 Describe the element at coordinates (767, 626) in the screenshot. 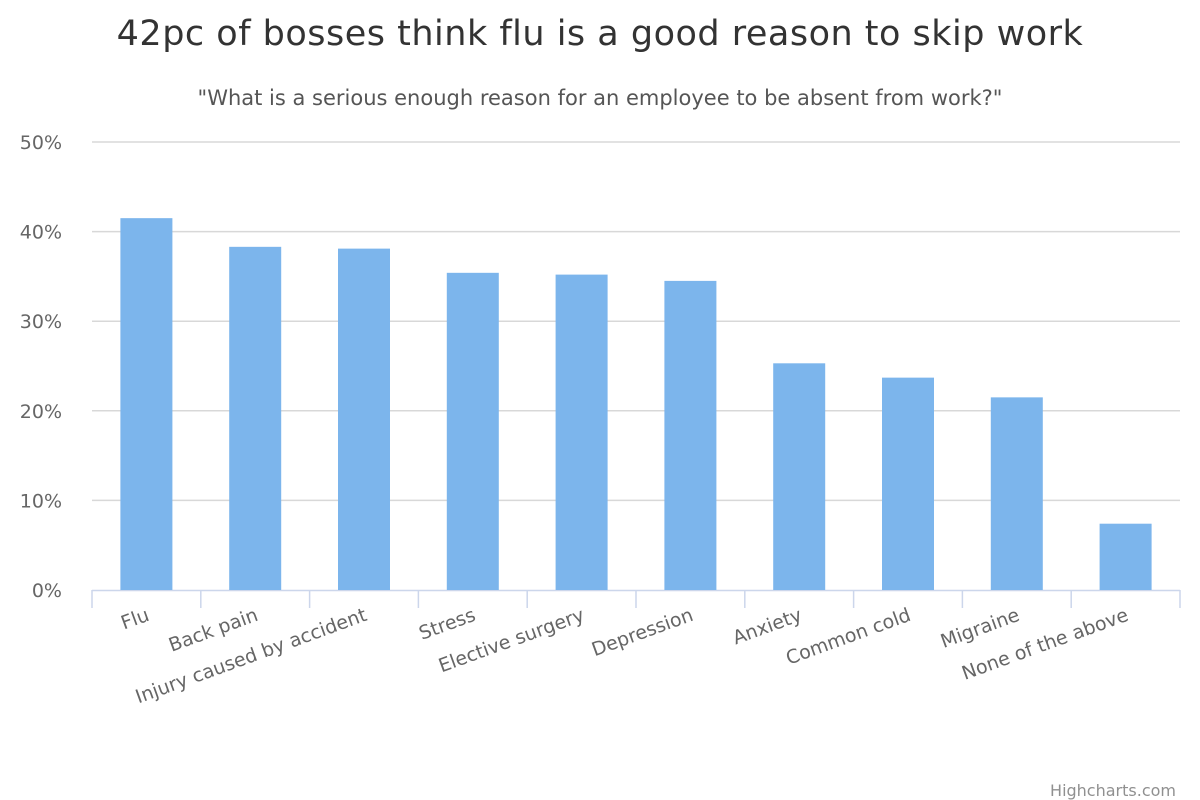

I see `x-category-label: Anxiety` at that location.